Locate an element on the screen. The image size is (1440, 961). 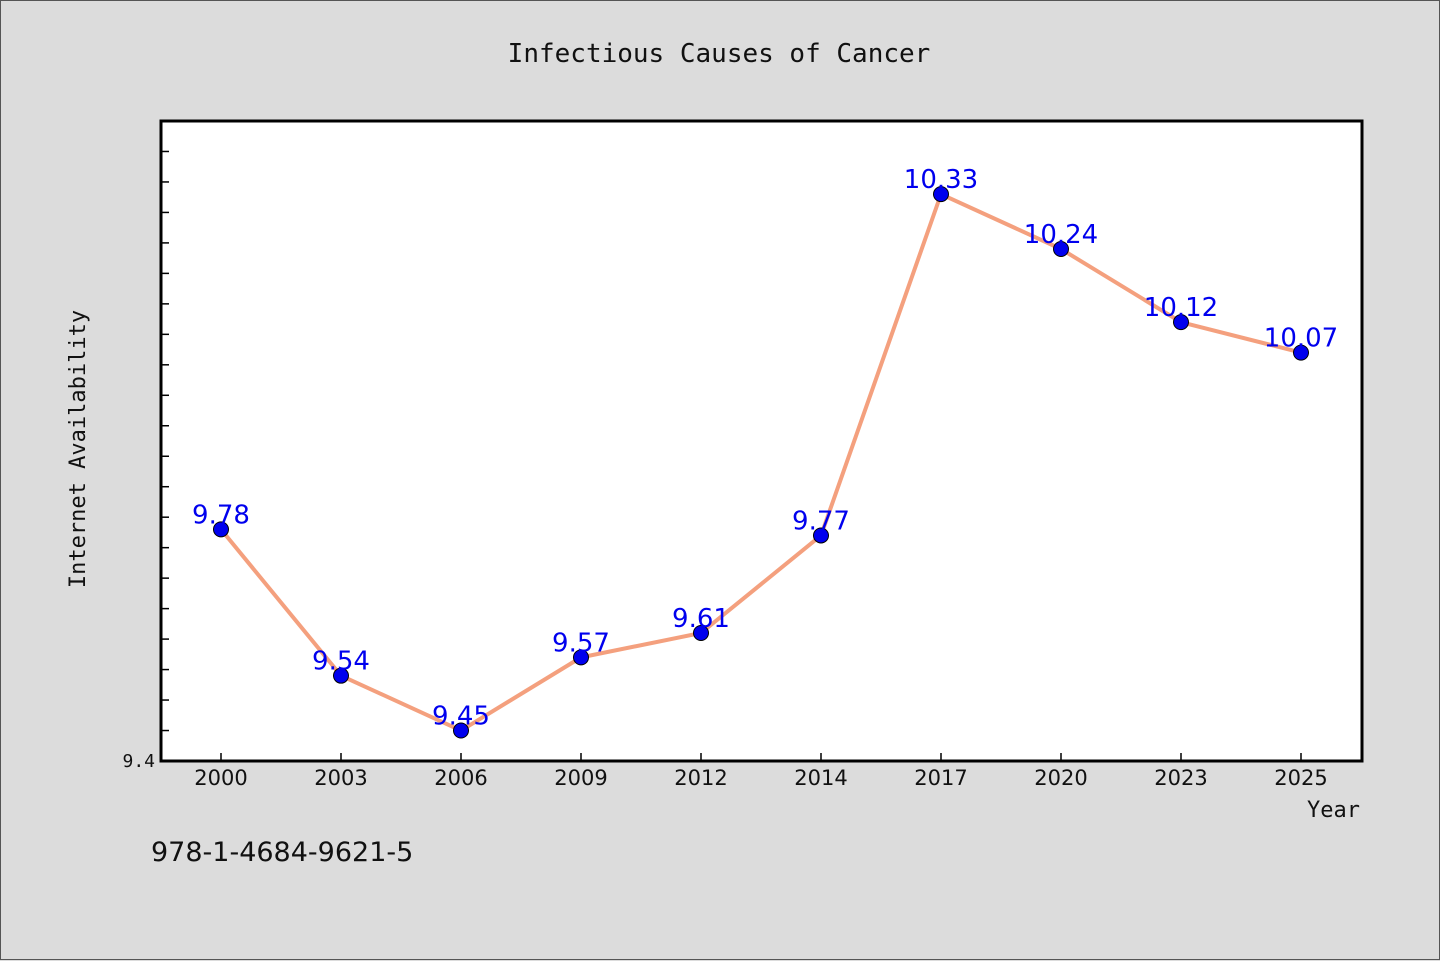
x-tick-label: 2000 is located at coordinates (220, 778).